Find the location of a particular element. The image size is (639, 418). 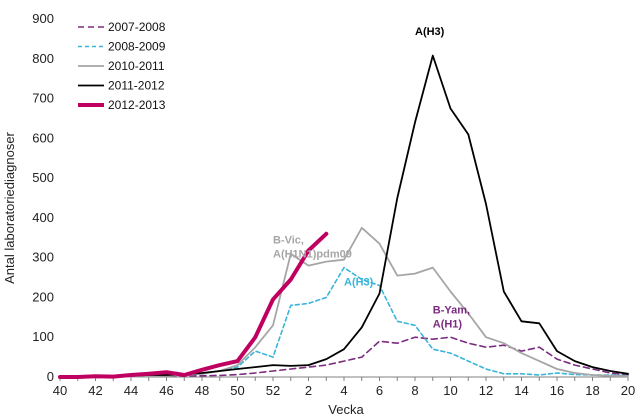

x-tick-label: 8 is located at coordinates (414, 390).